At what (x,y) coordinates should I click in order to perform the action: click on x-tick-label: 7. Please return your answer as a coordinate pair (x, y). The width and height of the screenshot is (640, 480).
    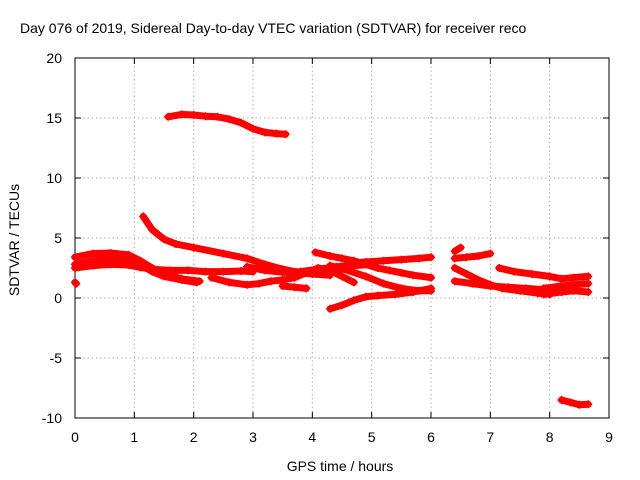
    Looking at the image, I should click on (490, 437).